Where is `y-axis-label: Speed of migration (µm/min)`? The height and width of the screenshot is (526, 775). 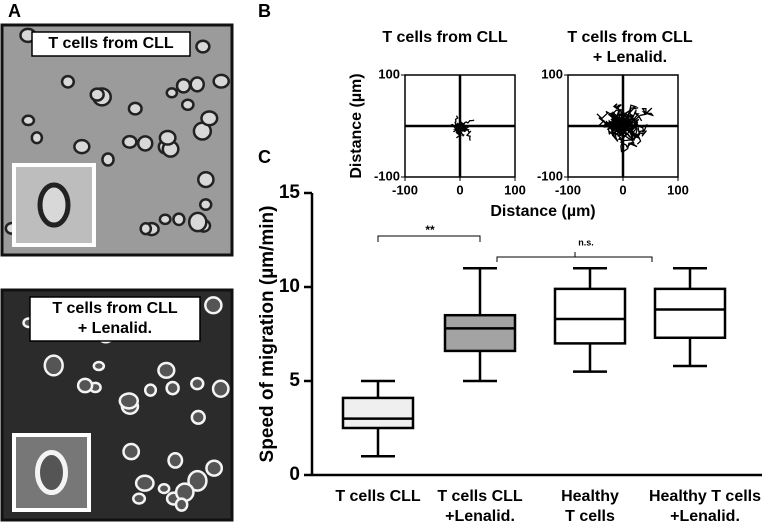 y-axis-label: Speed of migration (µm/min) is located at coordinates (267, 334).